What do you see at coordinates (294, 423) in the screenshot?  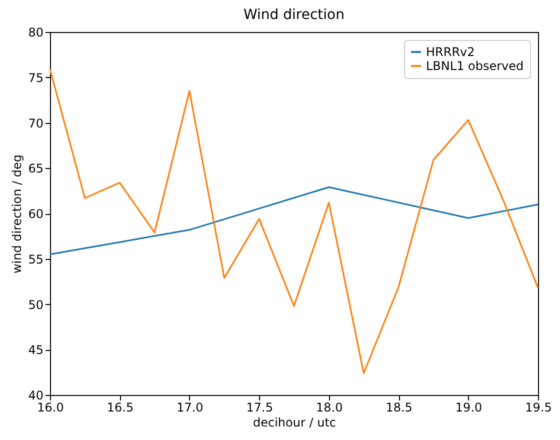 I see `x-axis-title: decihour / utc` at bounding box center [294, 423].